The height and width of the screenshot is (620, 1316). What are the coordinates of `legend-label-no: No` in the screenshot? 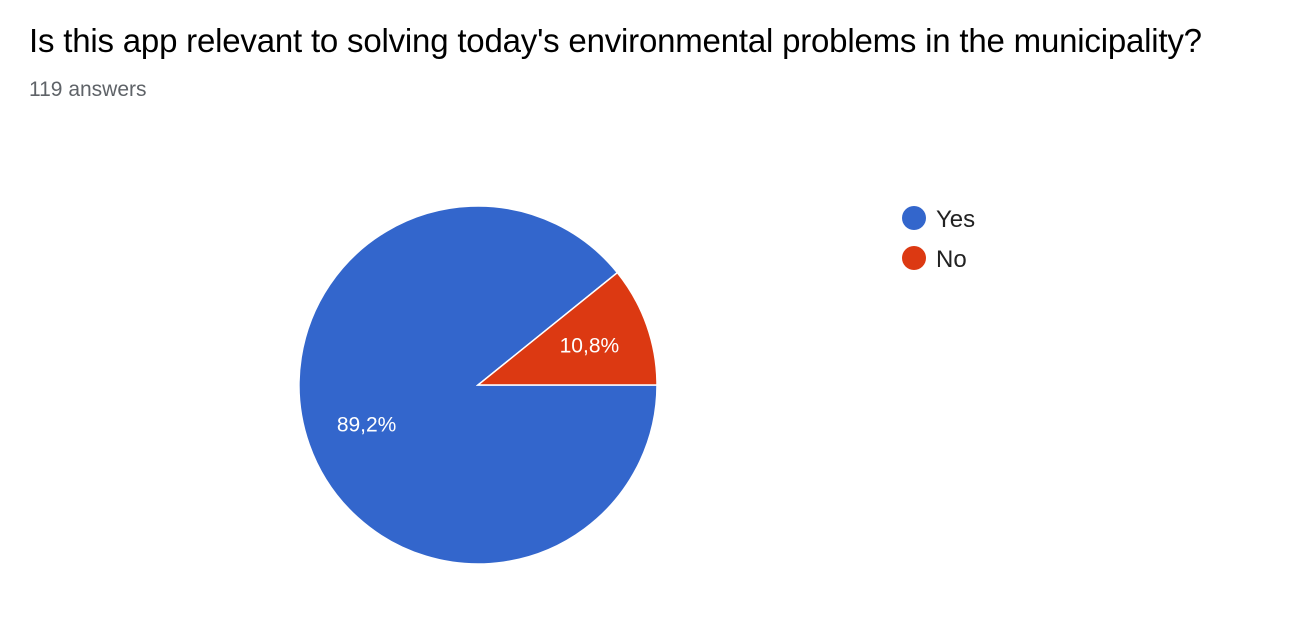 It's located at (951, 259).